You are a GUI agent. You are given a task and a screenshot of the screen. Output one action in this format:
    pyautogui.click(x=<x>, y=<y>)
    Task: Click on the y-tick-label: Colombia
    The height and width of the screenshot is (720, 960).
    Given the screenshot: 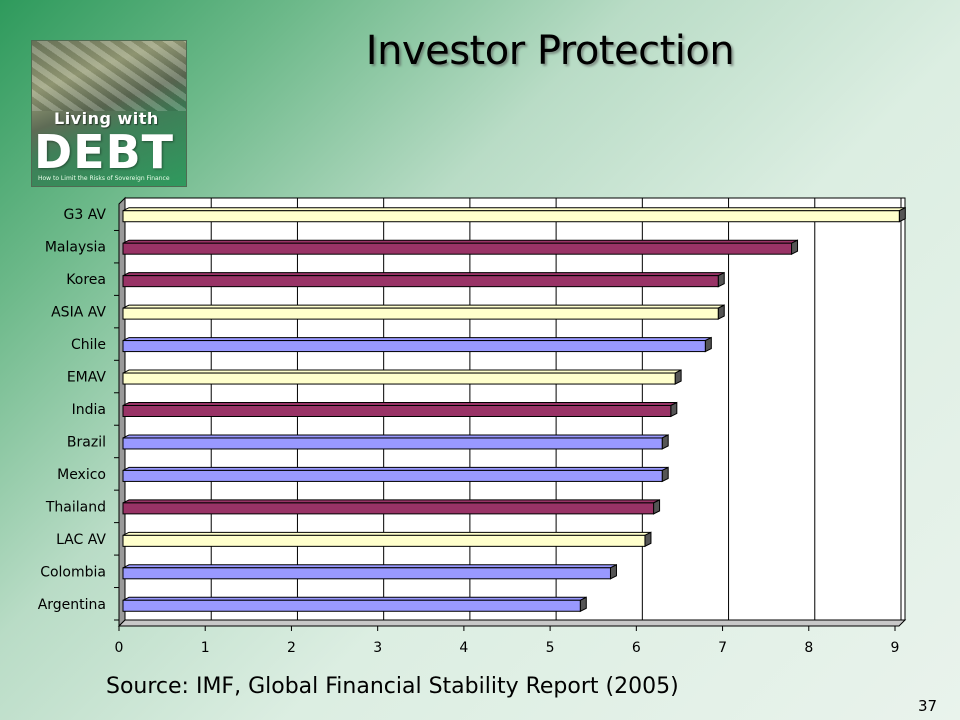 What is the action you would take?
    pyautogui.click(x=73, y=572)
    